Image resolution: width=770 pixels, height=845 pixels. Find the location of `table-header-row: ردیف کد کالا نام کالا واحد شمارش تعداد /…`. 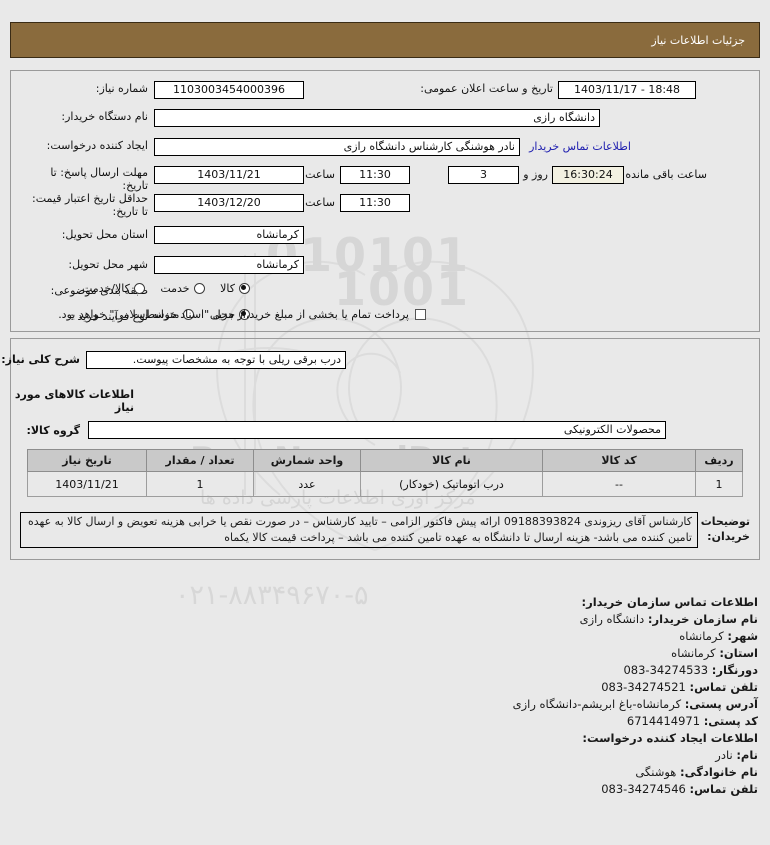

table-header-row: ردیف کد کالا نام کالا واحد شمارش تعداد /… is located at coordinates (385, 460).